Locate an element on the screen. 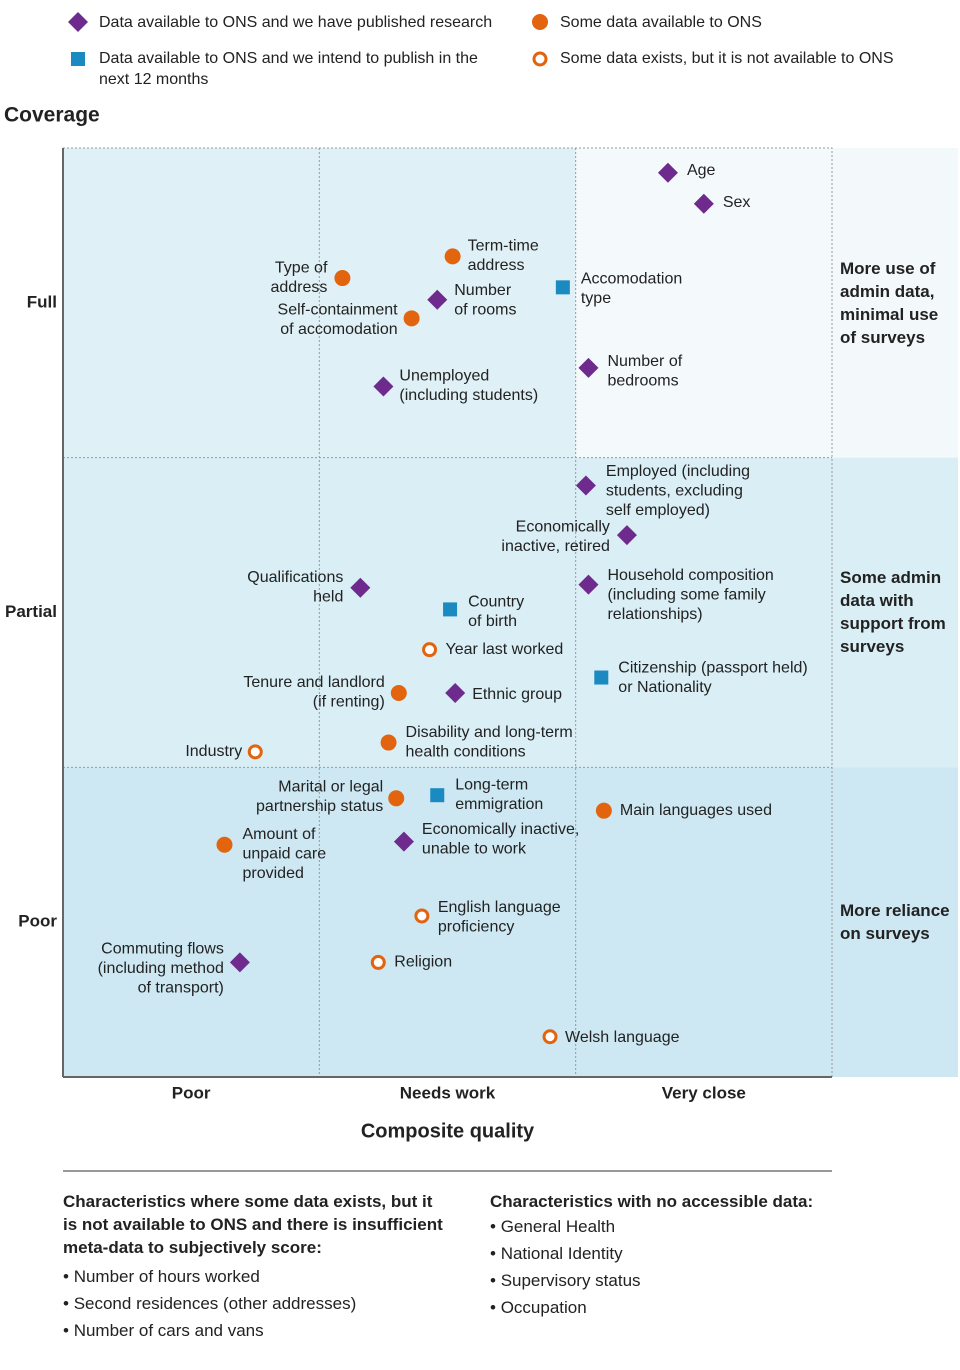  note-item-text: General Health is located at coordinates (558, 1226).